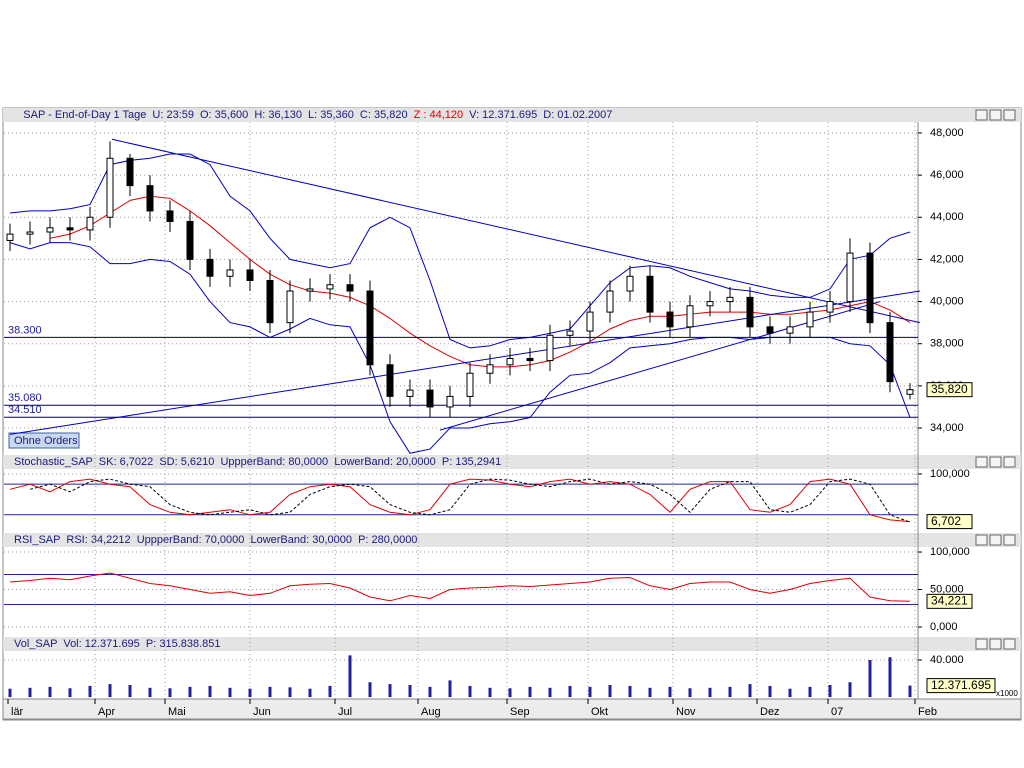 The width and height of the screenshot is (1024, 768). I want to click on field: V: 12.371.695, so click(503, 115).